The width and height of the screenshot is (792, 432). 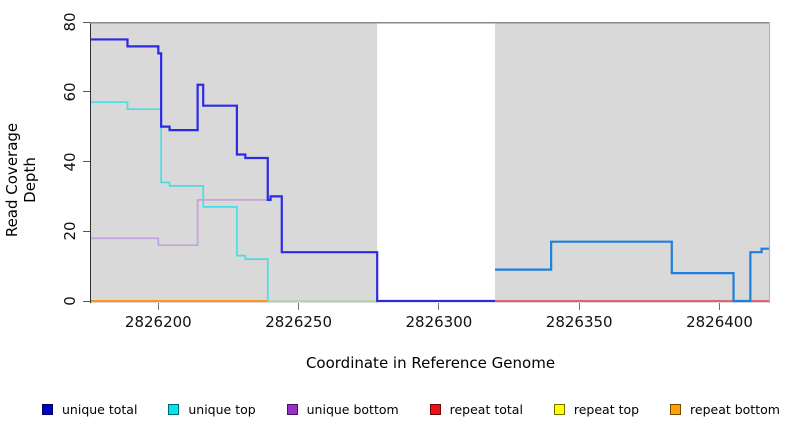 I want to click on legend-label: repeat top, so click(x=606, y=409).